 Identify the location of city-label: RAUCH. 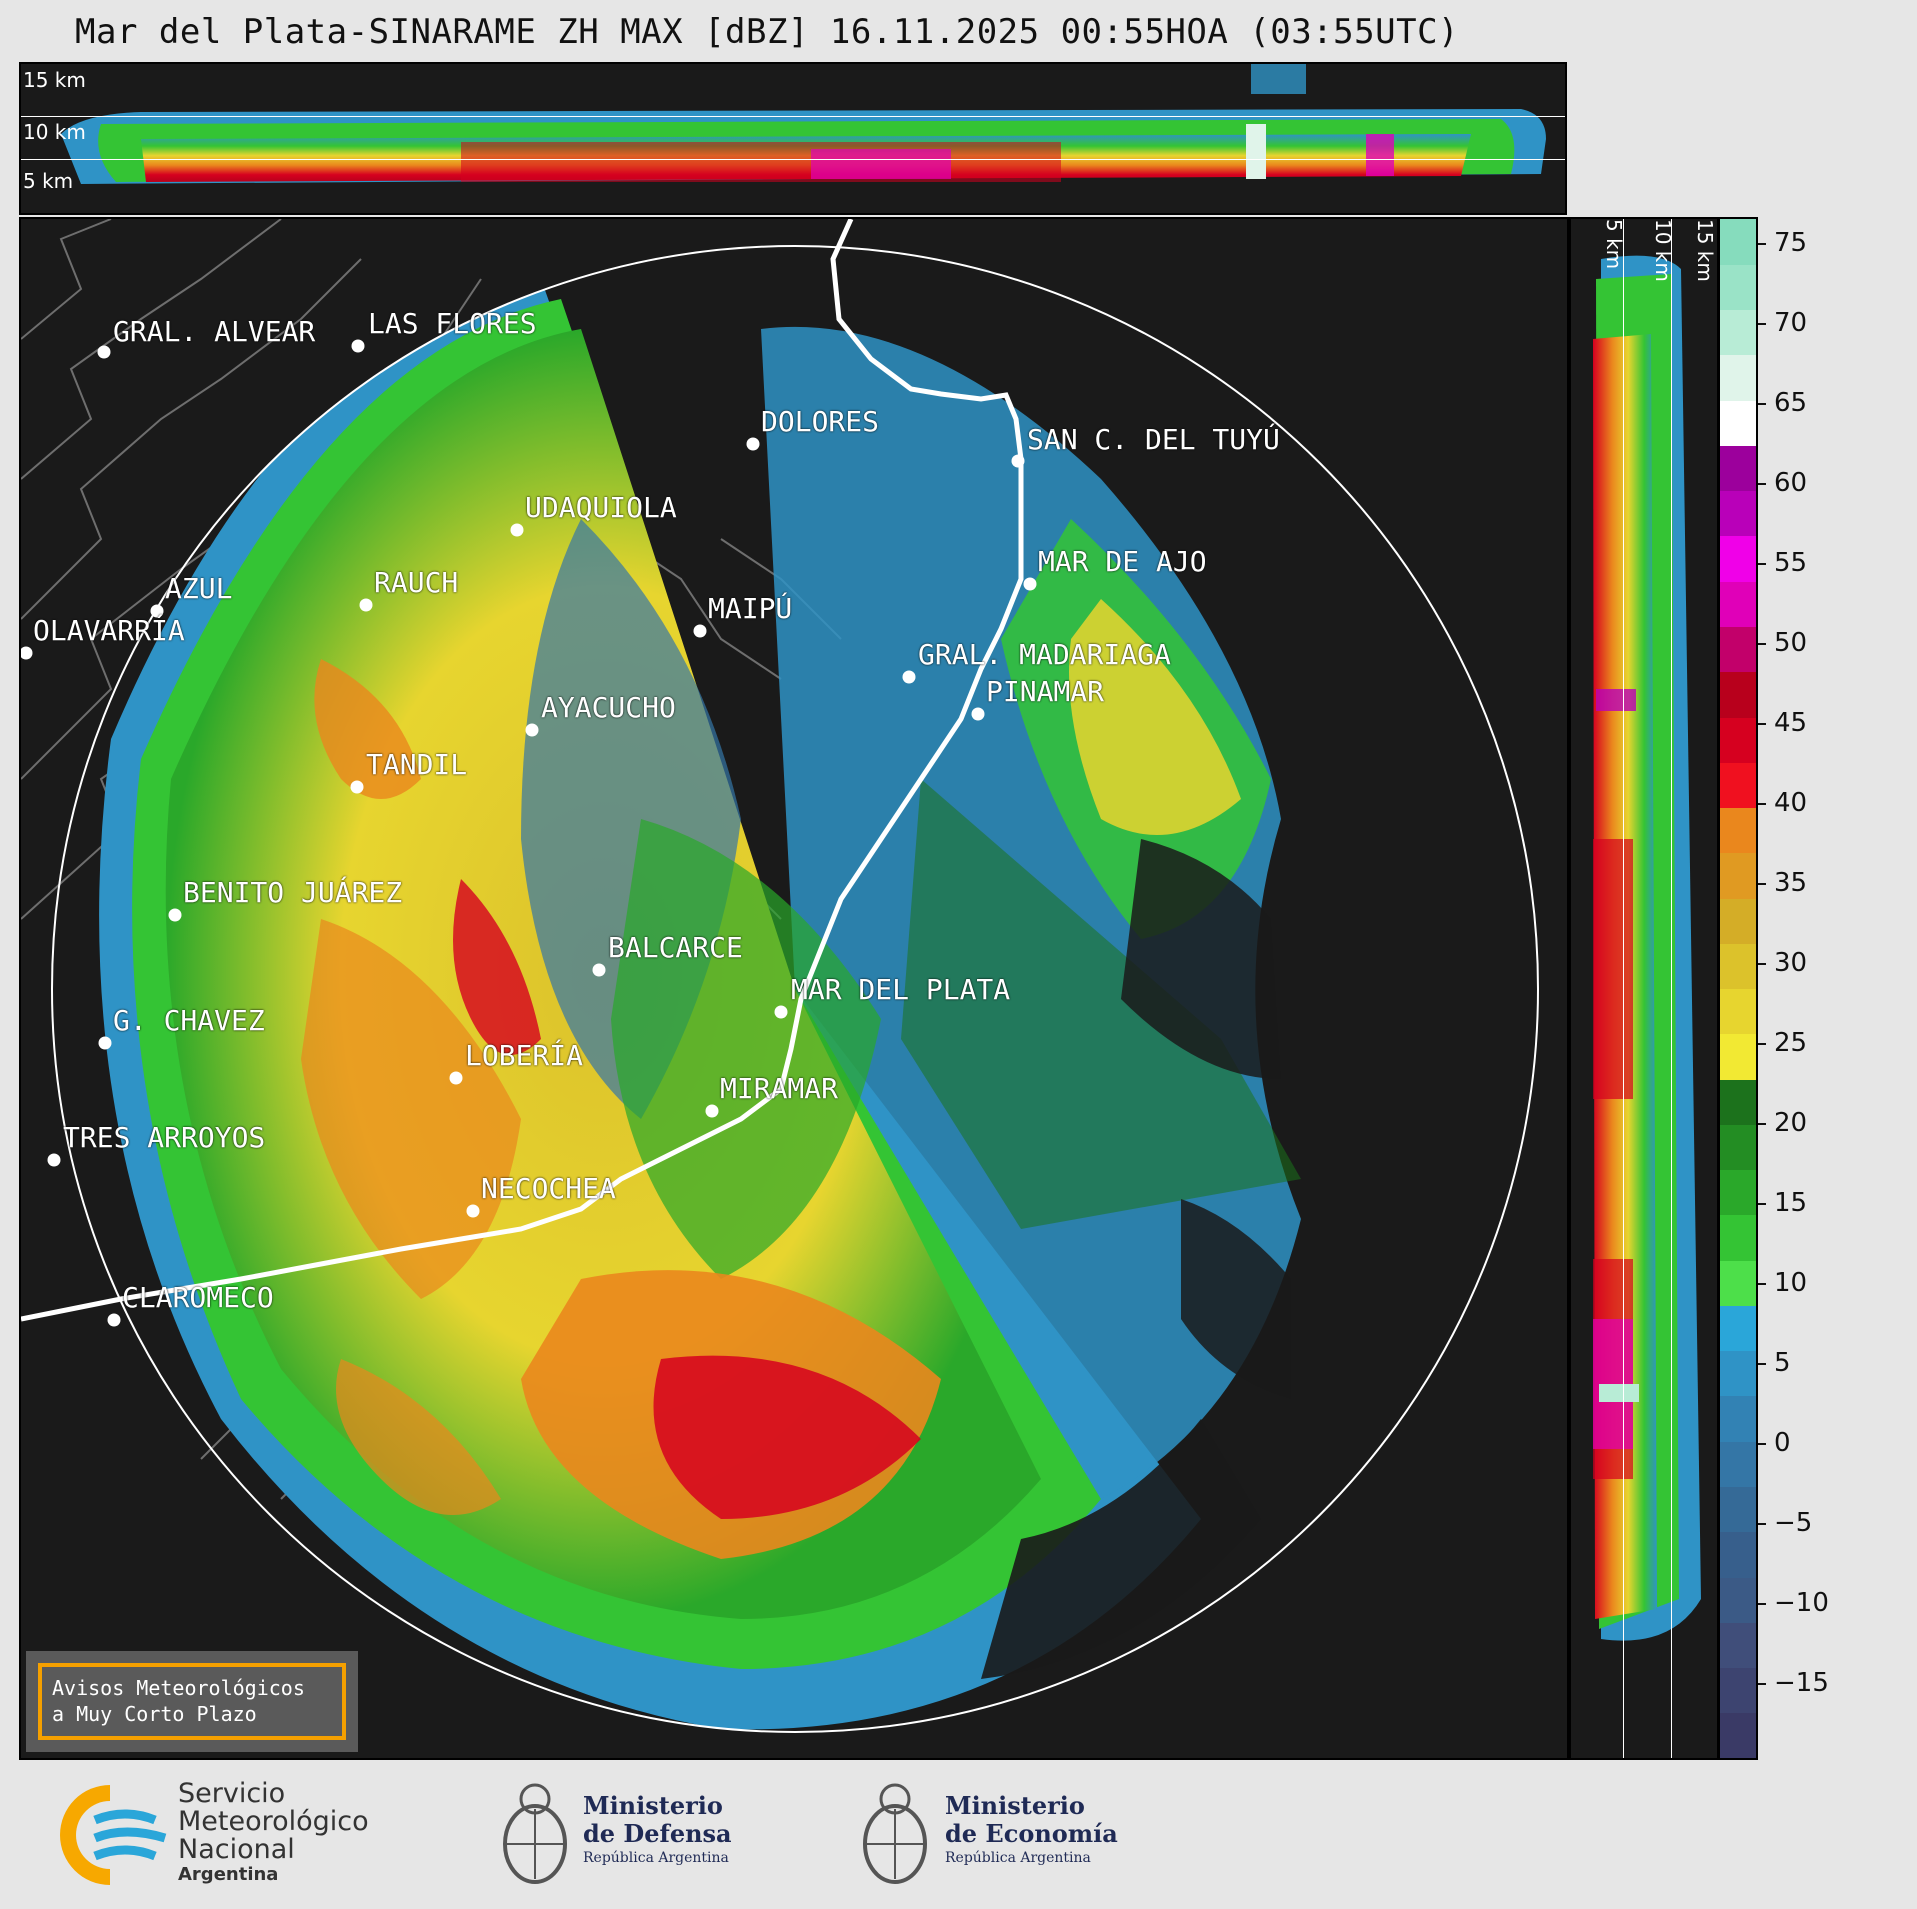
(416, 582).